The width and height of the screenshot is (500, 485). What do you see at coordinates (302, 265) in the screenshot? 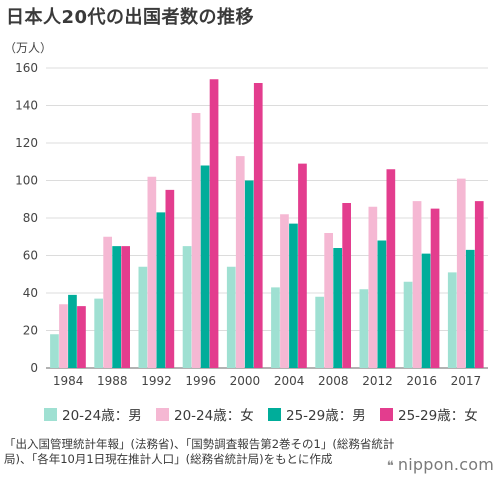
I see `bar-2004-s4` at bounding box center [302, 265].